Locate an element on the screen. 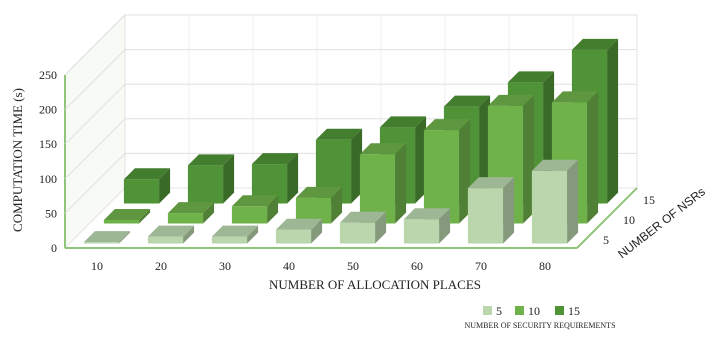 Image resolution: width=709 pixels, height=337 pixels. floor-right-edge is located at coordinates (607, 218).